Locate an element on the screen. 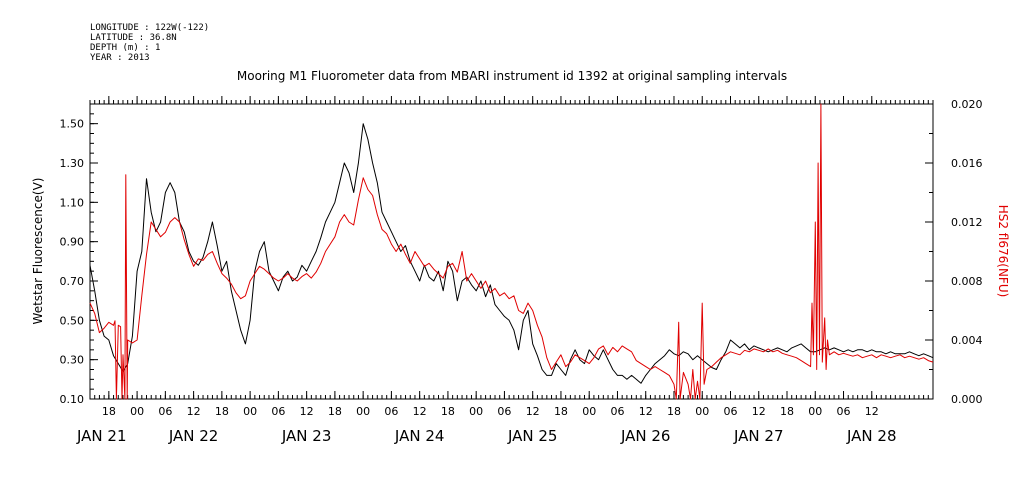 The width and height of the screenshot is (1009, 504). right-tick-label: 0.000 is located at coordinates (967, 399).